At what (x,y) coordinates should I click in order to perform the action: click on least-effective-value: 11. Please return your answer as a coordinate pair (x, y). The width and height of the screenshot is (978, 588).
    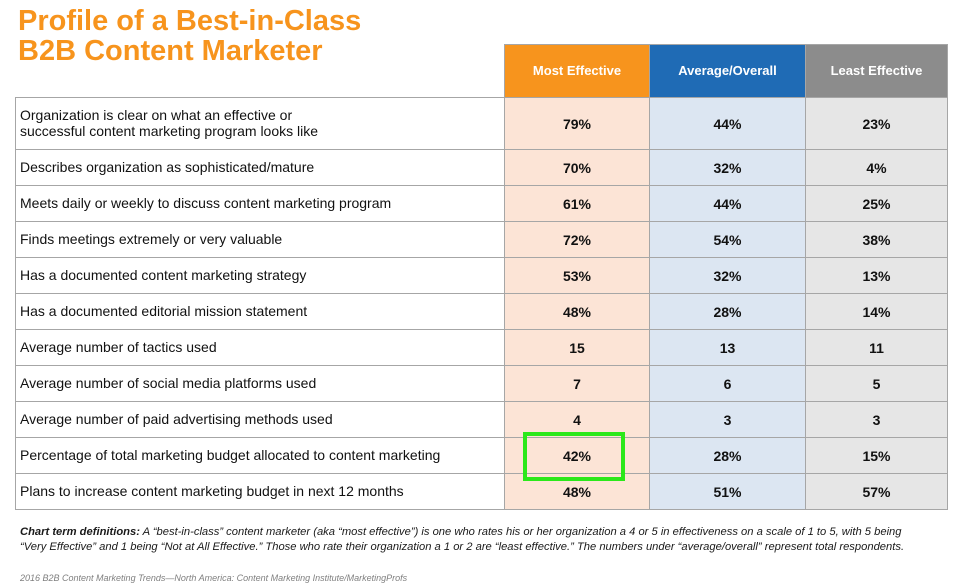
    Looking at the image, I should click on (877, 348).